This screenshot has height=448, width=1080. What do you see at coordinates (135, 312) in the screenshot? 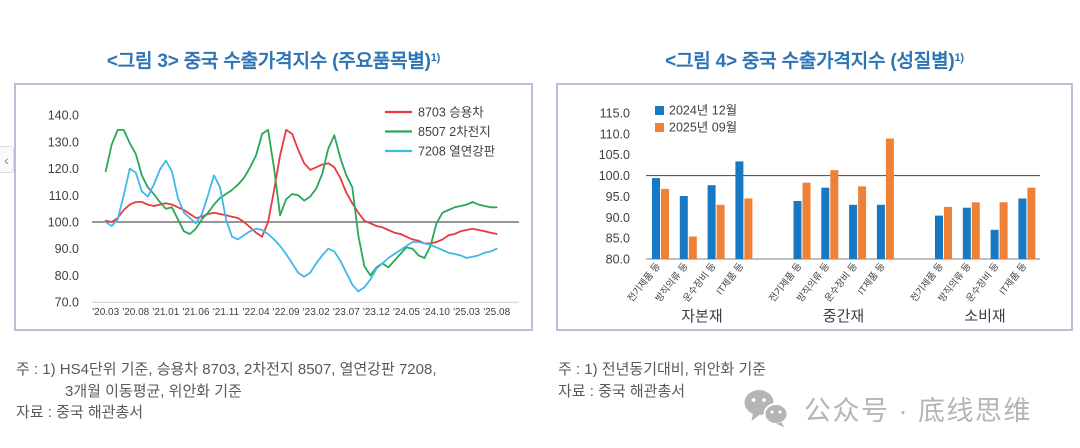
I see `x-axis-label: '20.08` at bounding box center [135, 312].